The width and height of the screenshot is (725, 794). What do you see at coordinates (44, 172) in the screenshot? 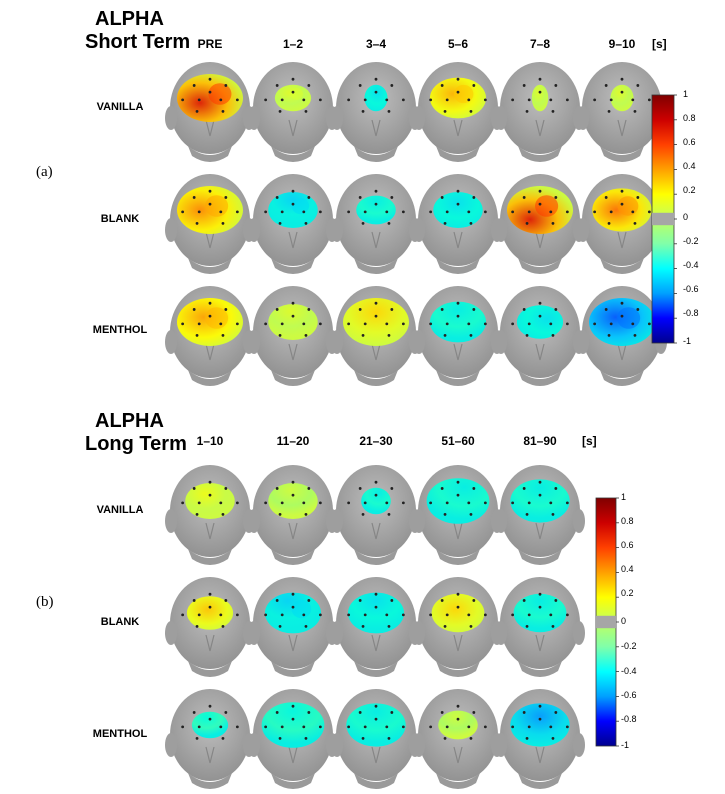
I see `panel-a-label: (a)` at bounding box center [44, 172].